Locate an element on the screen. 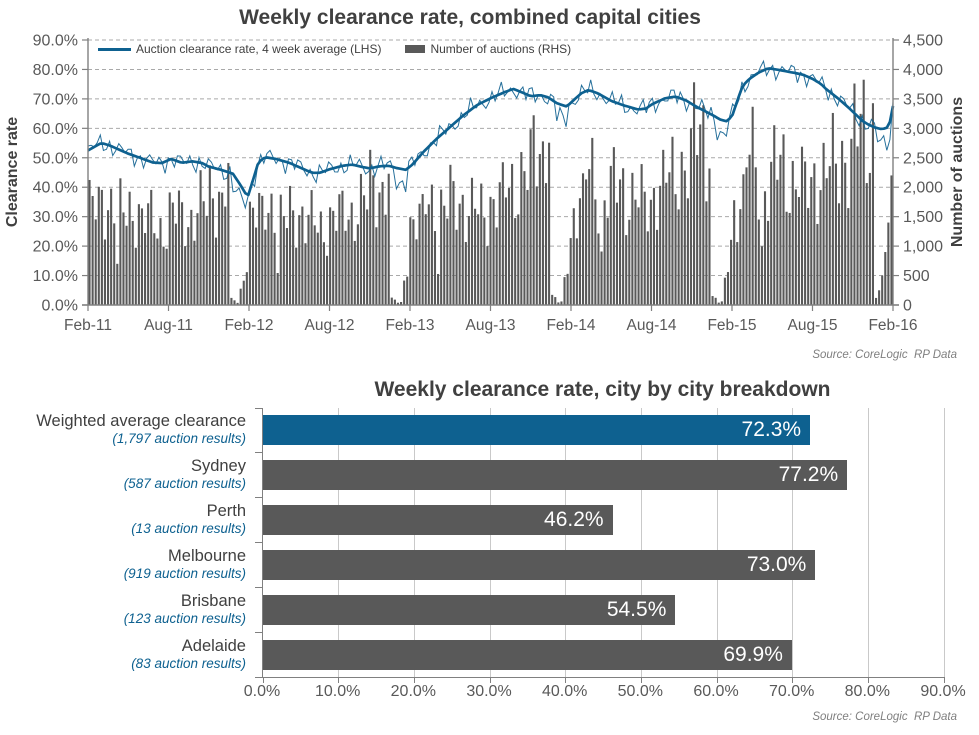 Image resolution: width=979 pixels, height=735 pixels. clearance-4wk-average-line is located at coordinates (491, 132).